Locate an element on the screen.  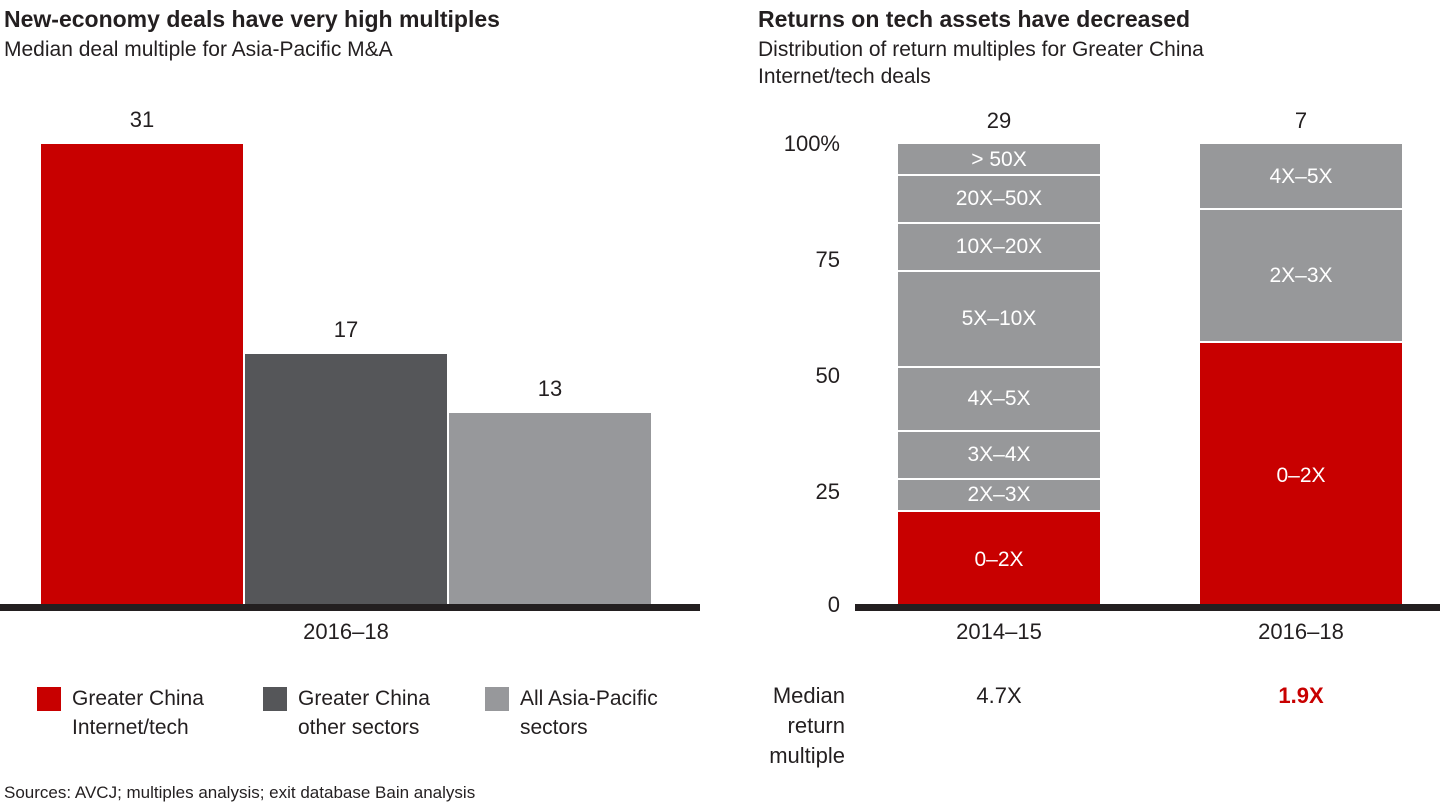
segment-label: 20X–50X is located at coordinates (999, 199).